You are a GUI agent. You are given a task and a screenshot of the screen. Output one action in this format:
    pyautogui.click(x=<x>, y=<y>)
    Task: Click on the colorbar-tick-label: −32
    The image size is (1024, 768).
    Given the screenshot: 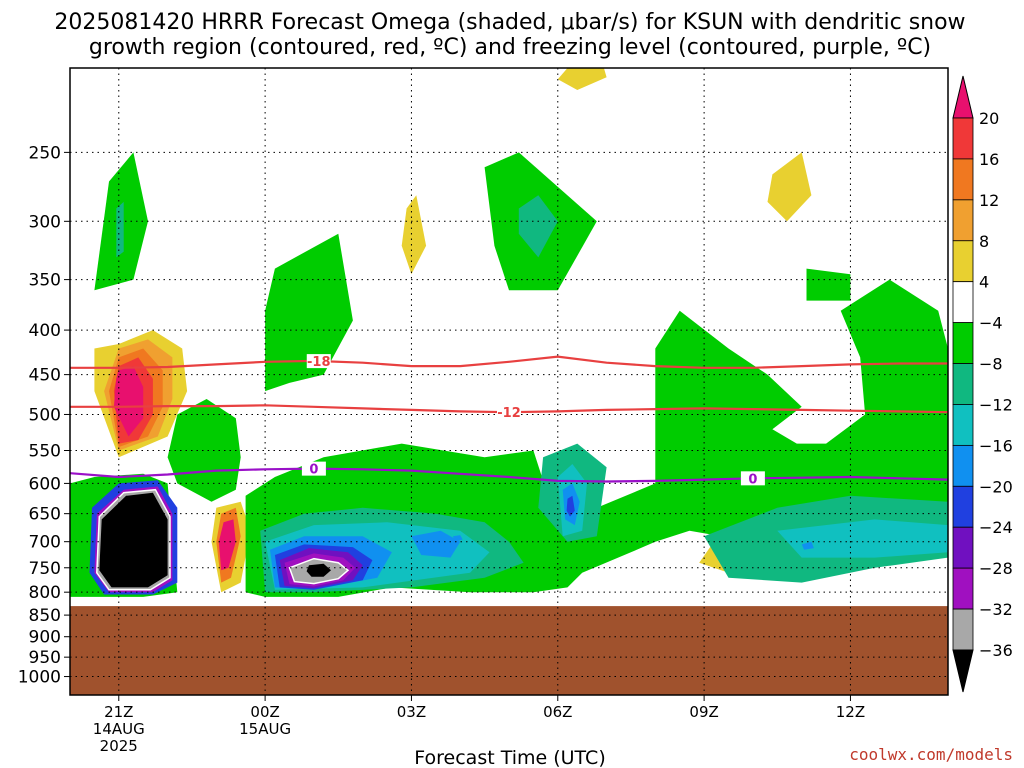 What is the action you would take?
    pyautogui.click(x=996, y=609)
    